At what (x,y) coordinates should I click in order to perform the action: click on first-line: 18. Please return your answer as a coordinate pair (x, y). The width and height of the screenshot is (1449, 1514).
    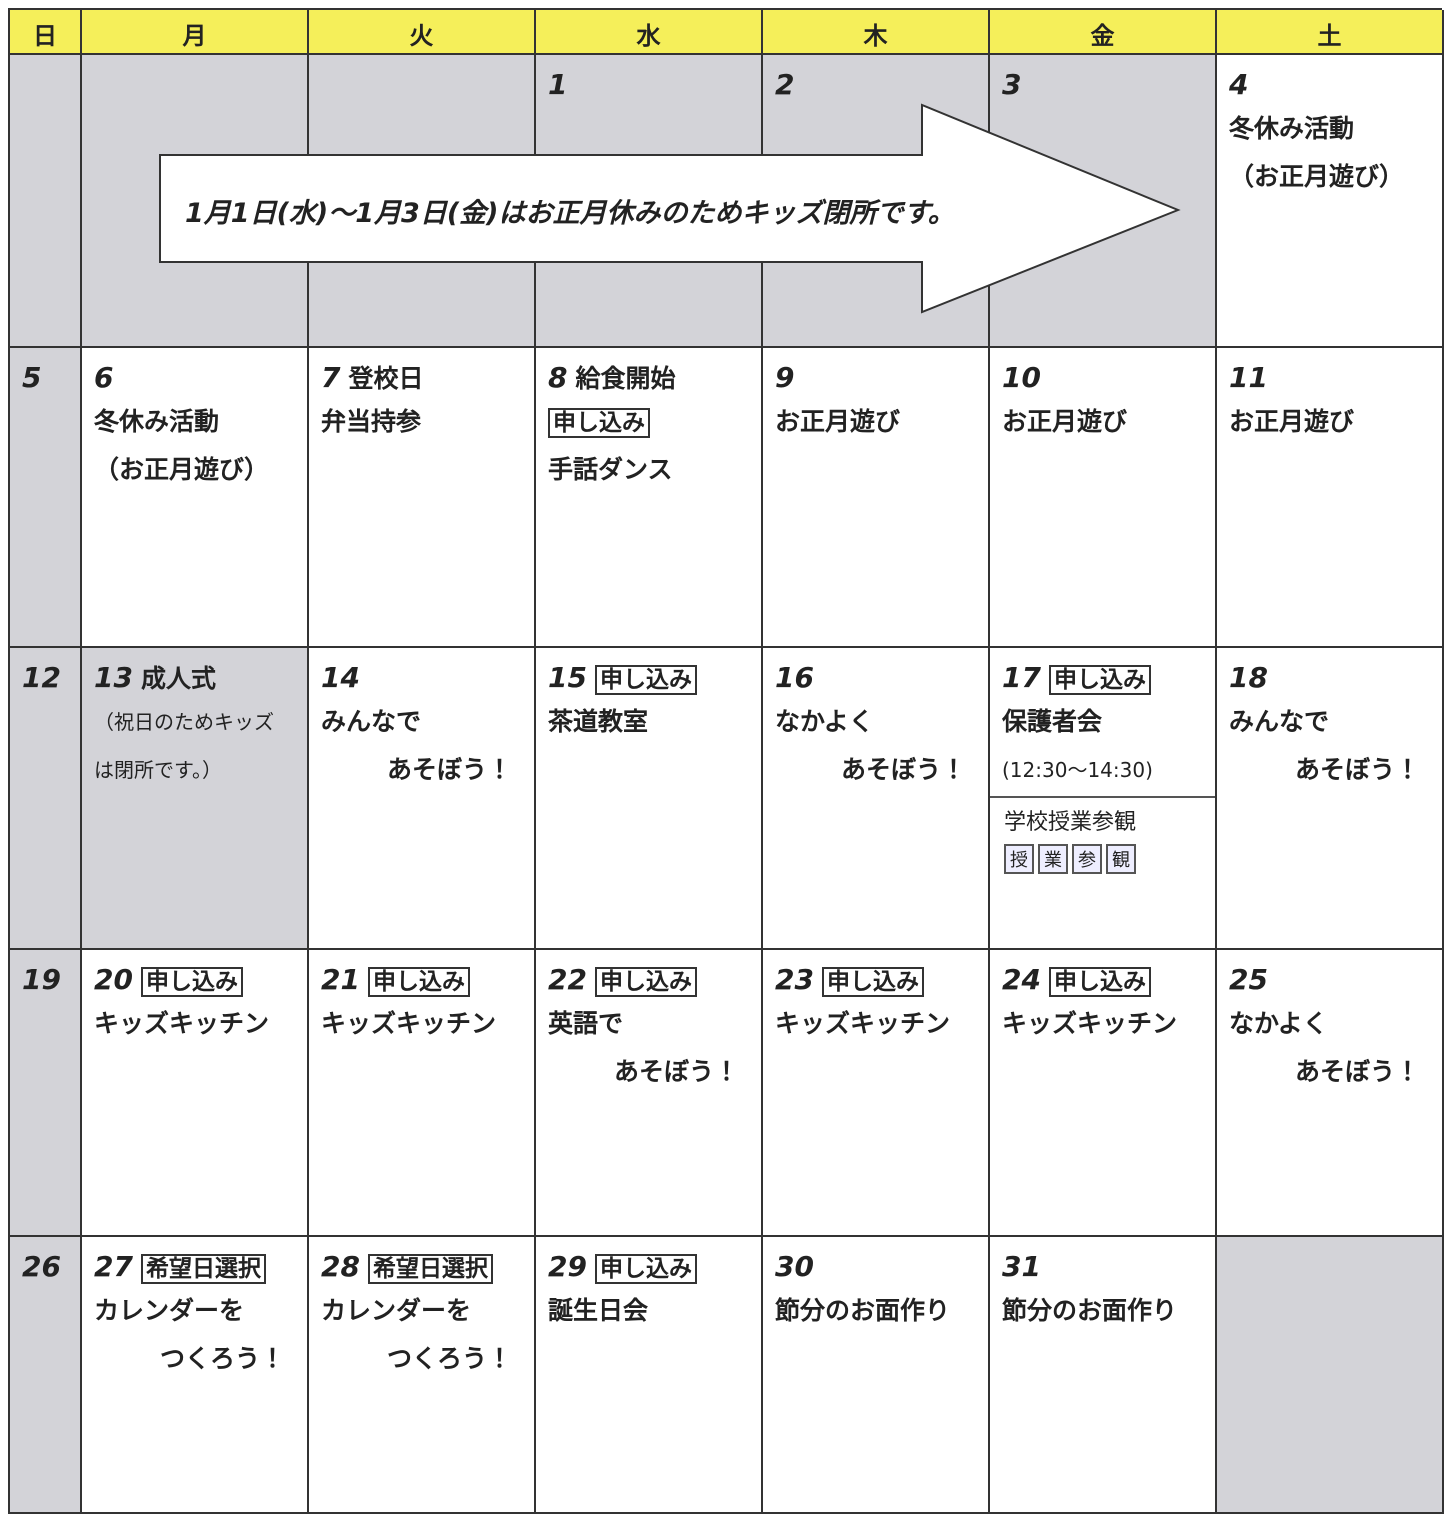
    Looking at the image, I should click on (1329, 678).